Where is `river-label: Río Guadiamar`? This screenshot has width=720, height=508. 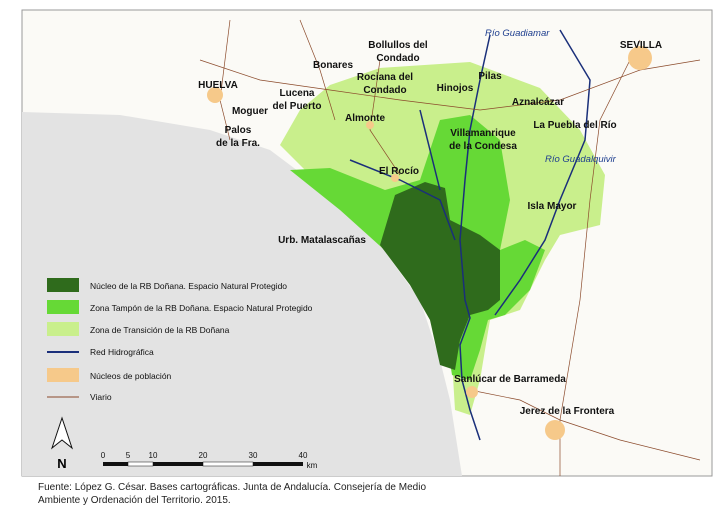
river-label: Río Guadiamar is located at coordinates (517, 33).